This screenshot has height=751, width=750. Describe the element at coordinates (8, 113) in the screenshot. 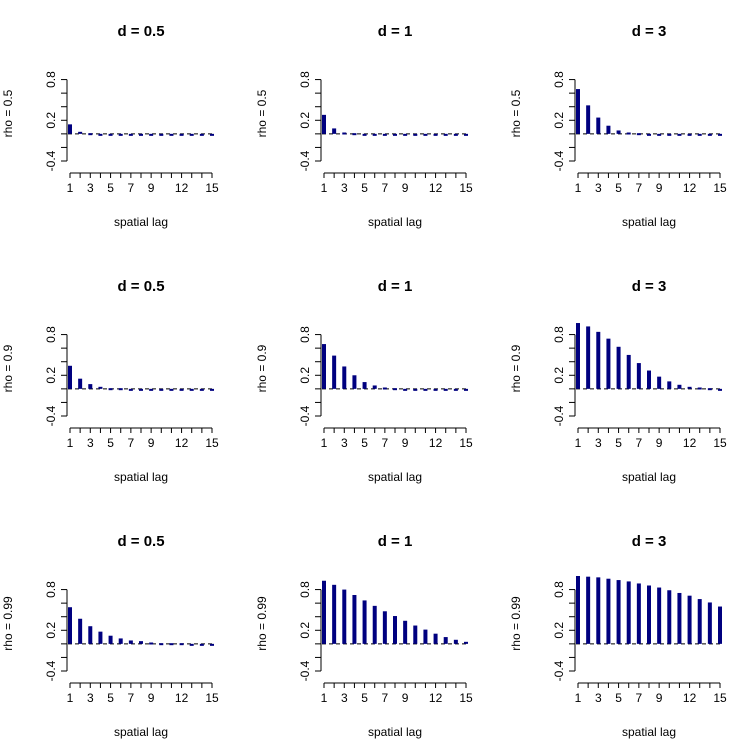

I see `y-axis-label: rho = 0.5` at that location.